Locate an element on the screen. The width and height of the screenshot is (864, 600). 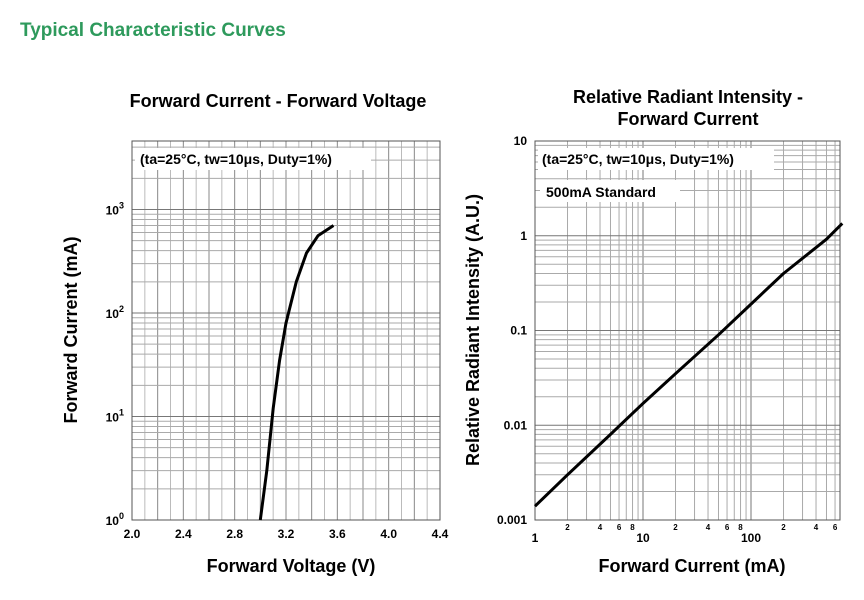
y-tick-label: 1 is located at coordinates (523, 236).